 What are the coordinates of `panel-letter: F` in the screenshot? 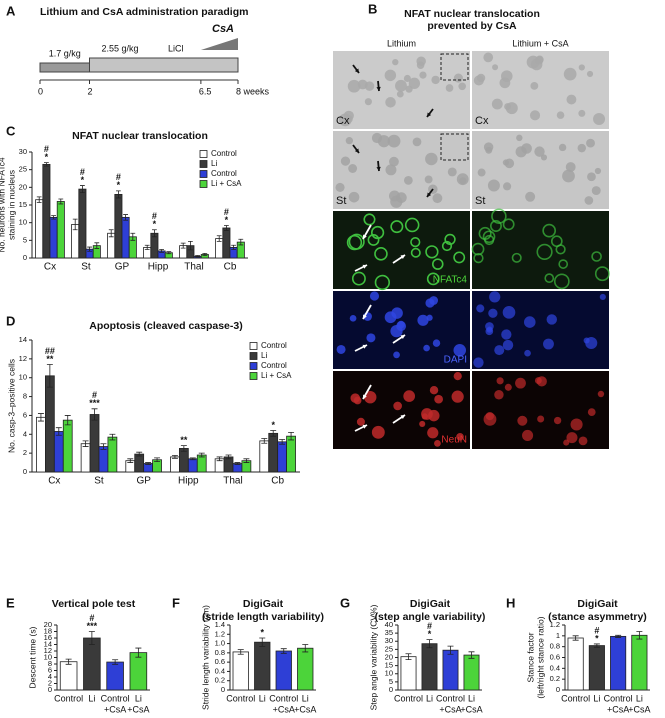 It's located at (176, 602).